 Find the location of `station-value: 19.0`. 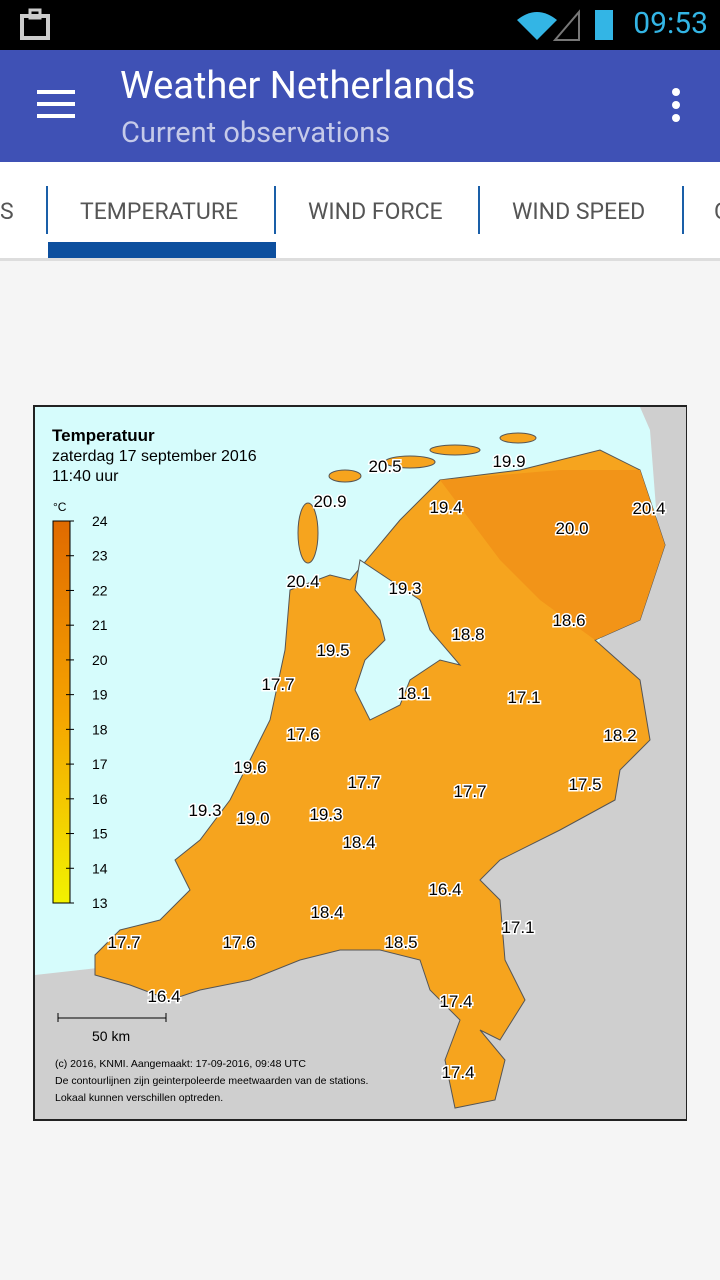

station-value: 19.0 is located at coordinates (252, 818).